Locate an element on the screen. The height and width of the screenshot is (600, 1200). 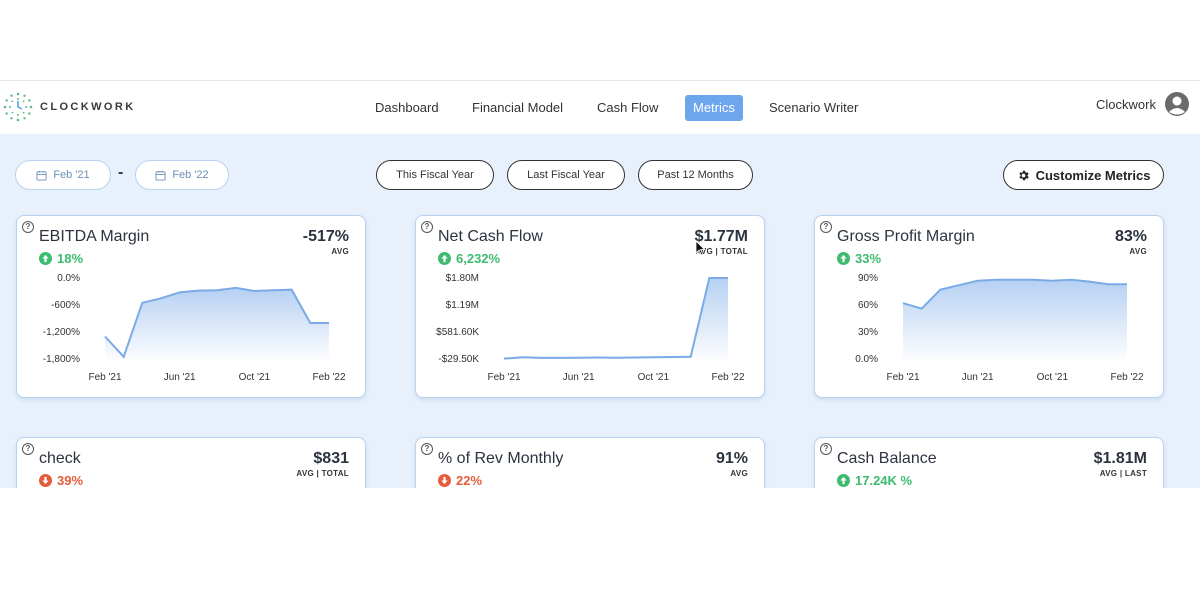
nav-dashboard: Dashboard is located at coordinates (407, 107).